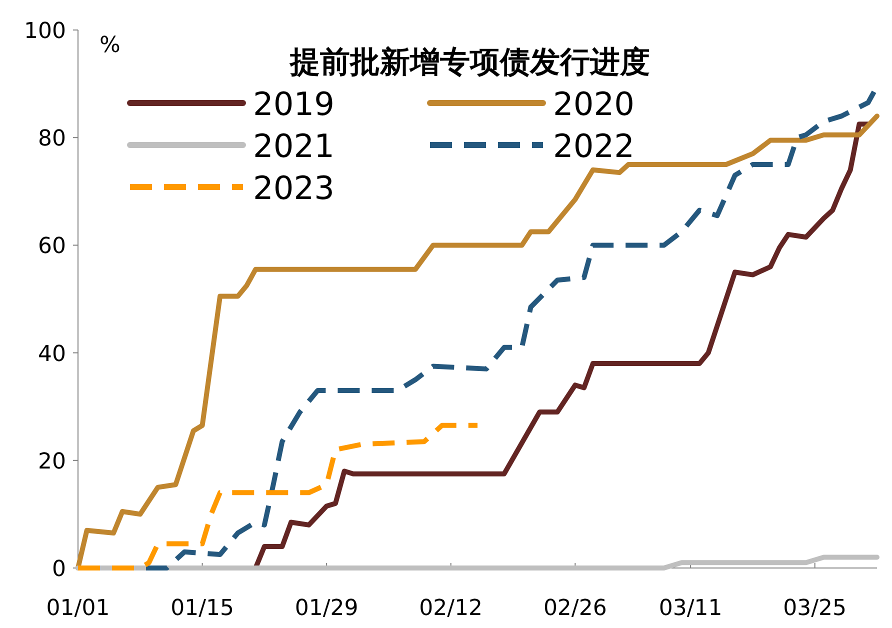 This screenshot has height=628, width=892. Describe the element at coordinates (293, 188) in the screenshot. I see `legend-label: 2023` at that location.